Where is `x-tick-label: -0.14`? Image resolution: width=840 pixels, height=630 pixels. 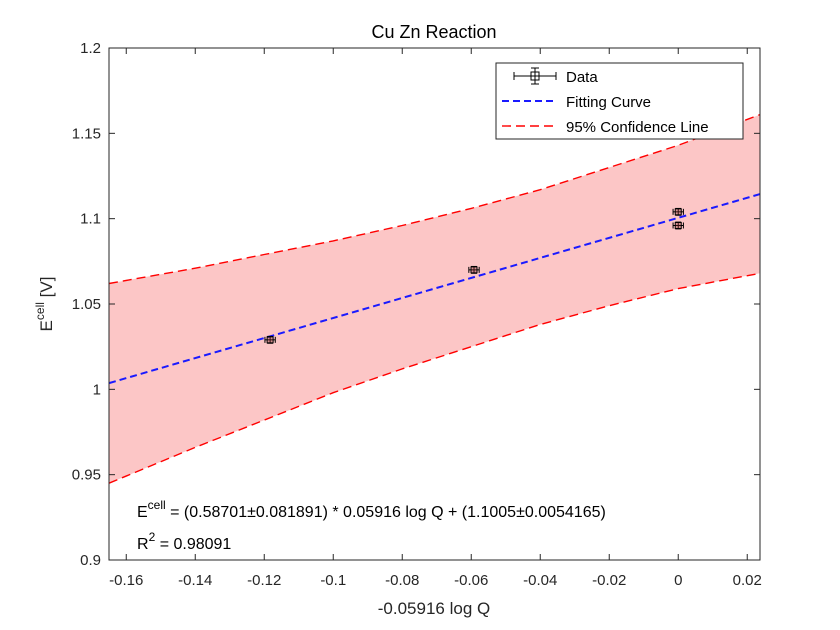
x-tick-label: -0.14 is located at coordinates (195, 580).